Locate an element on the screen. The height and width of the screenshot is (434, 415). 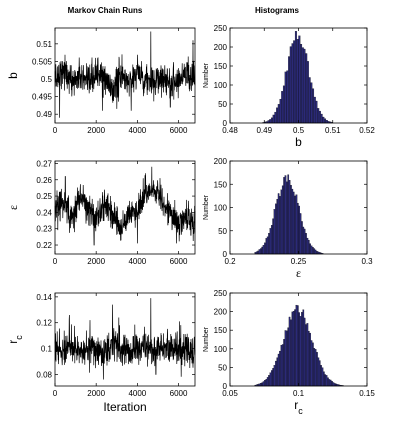
tick-group: 0 2000 4000 6000 0.22 0.23 0.24 0.25 0.26 0.27 is located at coordinates (115, 212).